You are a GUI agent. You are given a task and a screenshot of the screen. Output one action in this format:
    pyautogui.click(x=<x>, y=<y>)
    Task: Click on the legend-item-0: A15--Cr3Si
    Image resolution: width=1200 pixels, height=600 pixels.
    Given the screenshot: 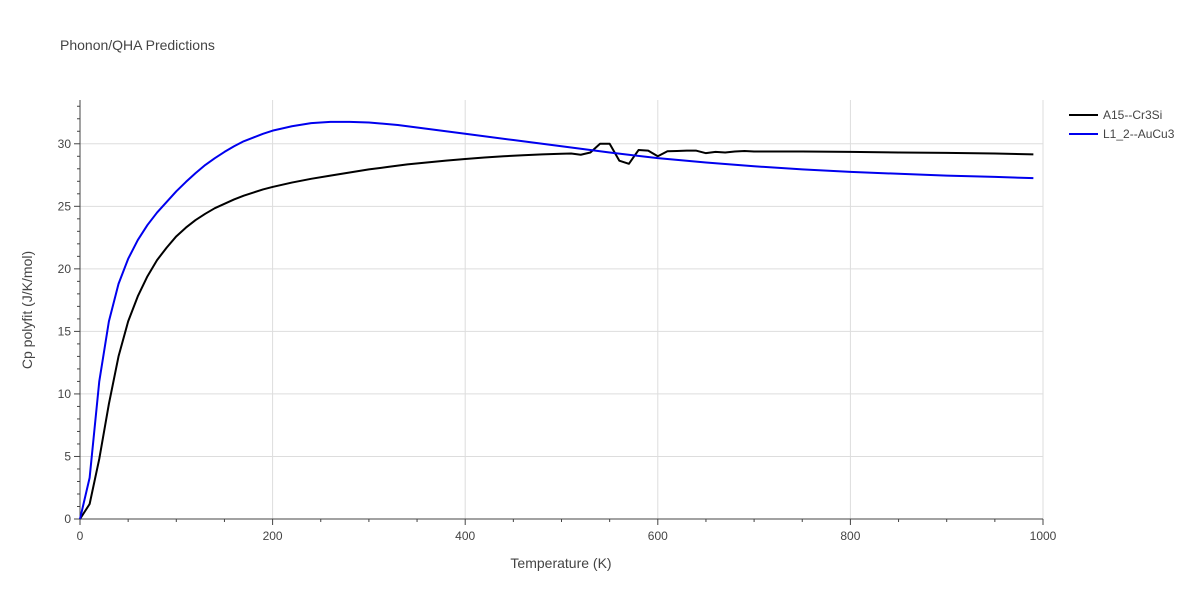 What is the action you would take?
    pyautogui.click(x=1115, y=115)
    